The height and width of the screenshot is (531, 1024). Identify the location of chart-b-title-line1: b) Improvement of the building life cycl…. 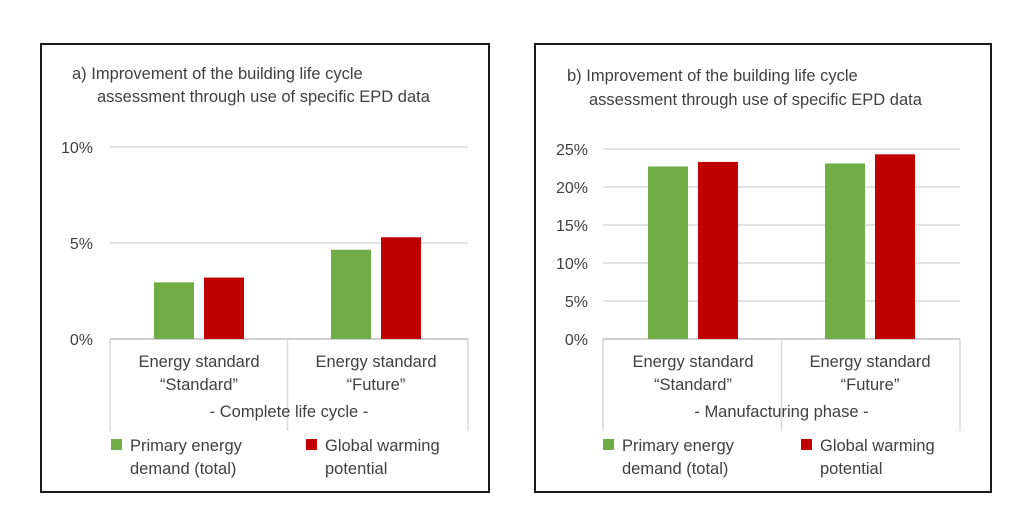
(712, 76).